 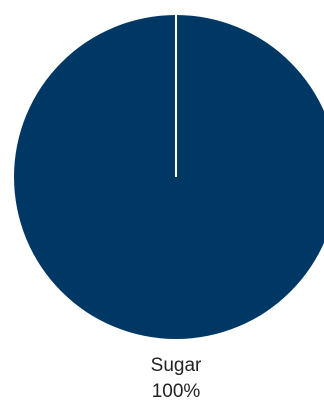 I want to click on slice-label-name: Sugar, so click(x=176, y=365).